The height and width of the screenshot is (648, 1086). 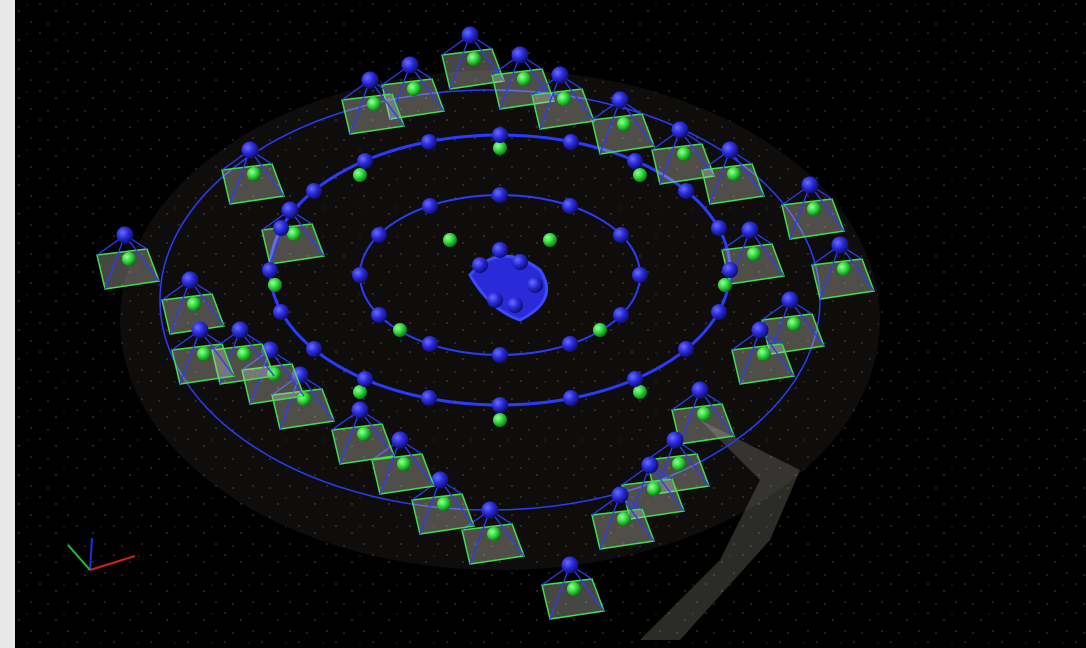 I want to click on road-cloud, so click(x=720, y=530).